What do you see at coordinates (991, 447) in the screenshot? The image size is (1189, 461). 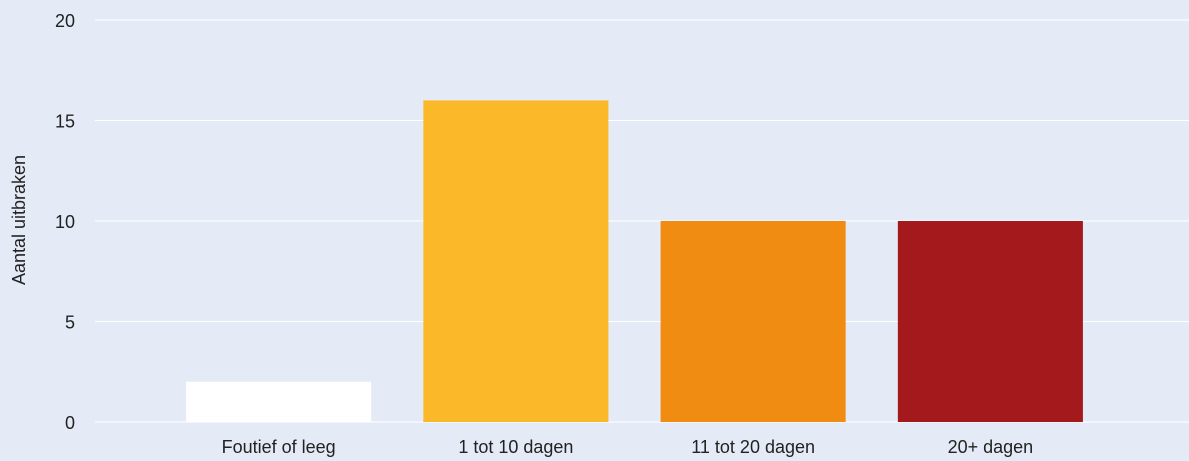 I see `x-tick-label: 20+ dagen` at bounding box center [991, 447].